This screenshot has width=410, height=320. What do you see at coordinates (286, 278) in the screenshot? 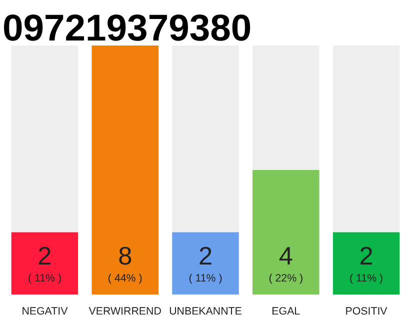
I see `annotation: ( 22% )` at bounding box center [286, 278].